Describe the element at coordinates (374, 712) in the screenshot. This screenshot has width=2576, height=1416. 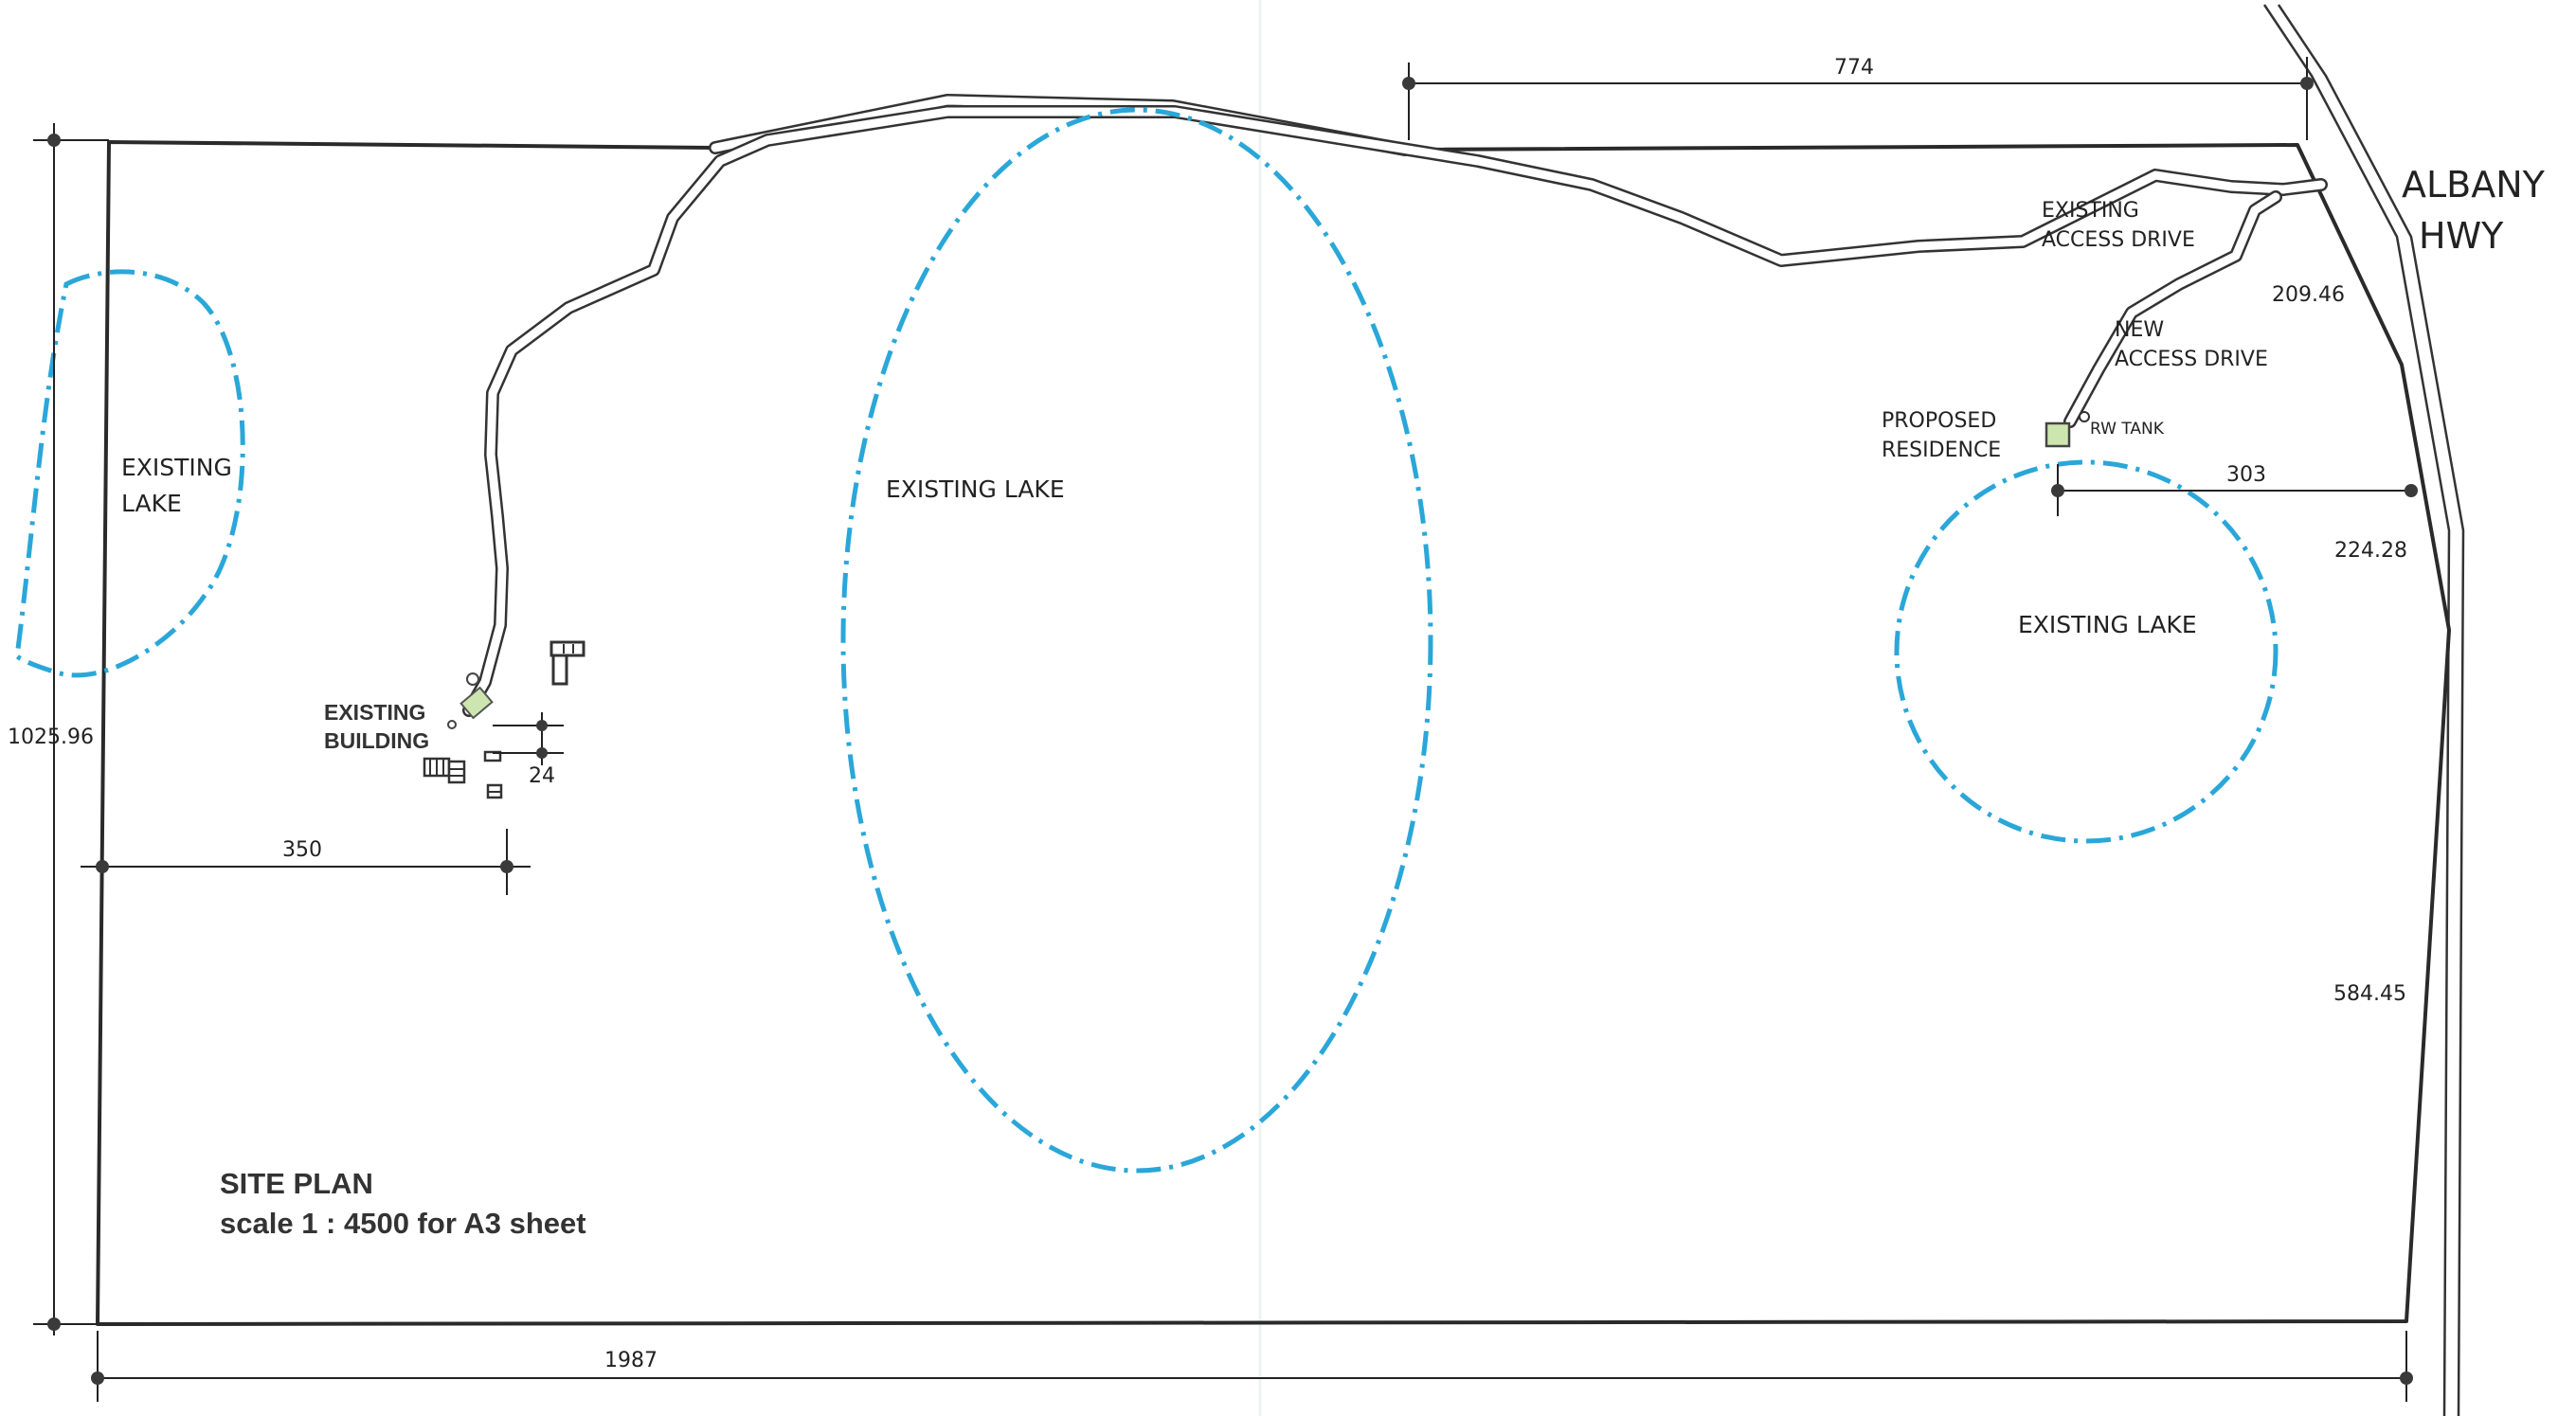
I see `existing-building-label-1: EXISTING` at that location.